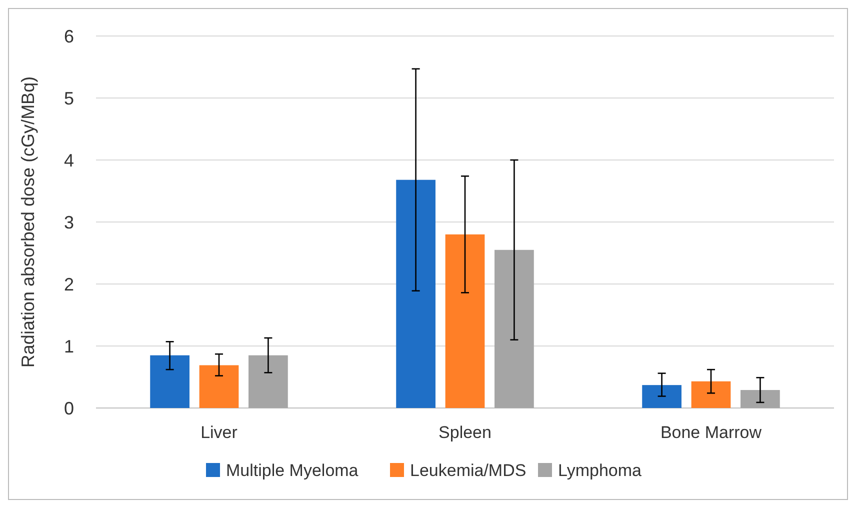 The width and height of the screenshot is (856, 508). I want to click on x-tick-label: Bone Marrow, so click(711, 432).